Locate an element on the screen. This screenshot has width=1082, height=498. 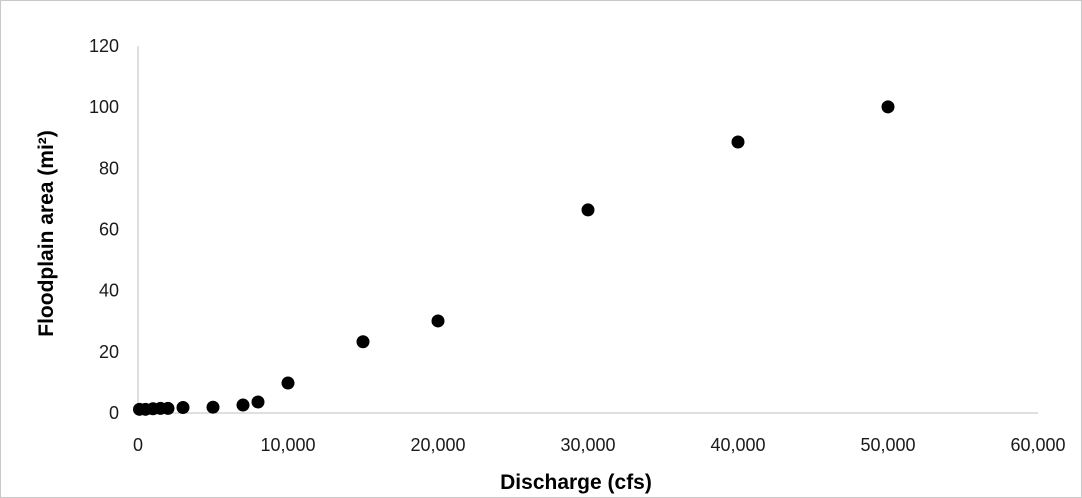
y-axis-title: Floodplain area (mi²) is located at coordinates (46, 233).